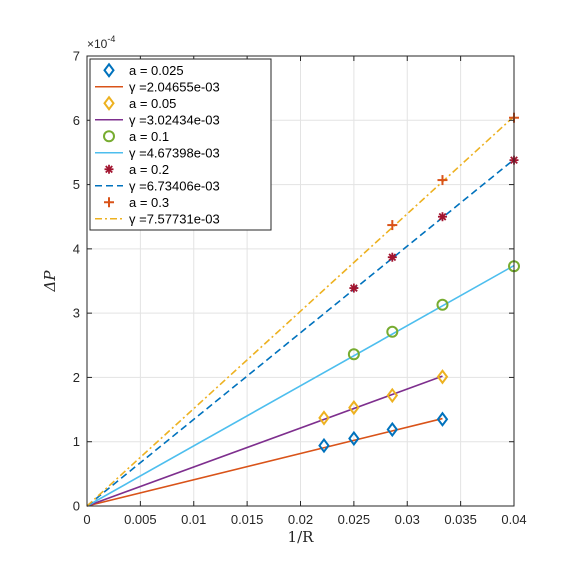  I want to click on legend-entry: γ =3.02434e-03, so click(157, 119).